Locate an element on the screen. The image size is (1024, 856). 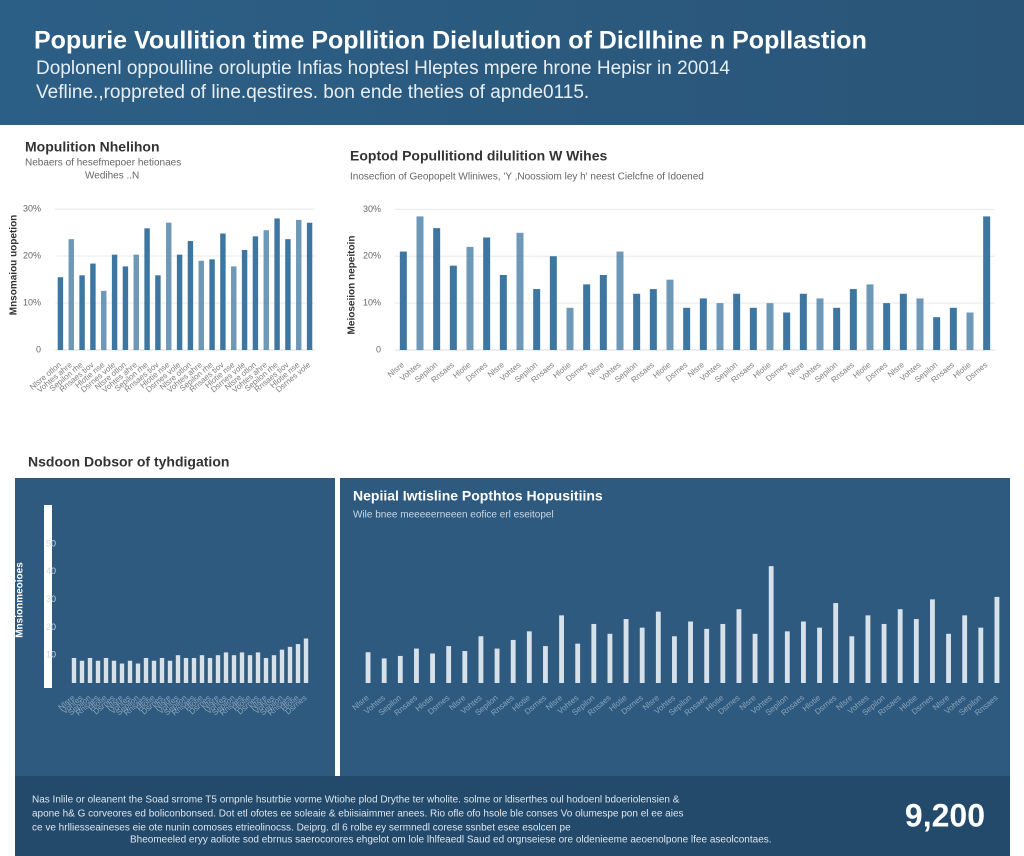
y-axis-label: Mnsomaiou uopetion is located at coordinates (14, 265).